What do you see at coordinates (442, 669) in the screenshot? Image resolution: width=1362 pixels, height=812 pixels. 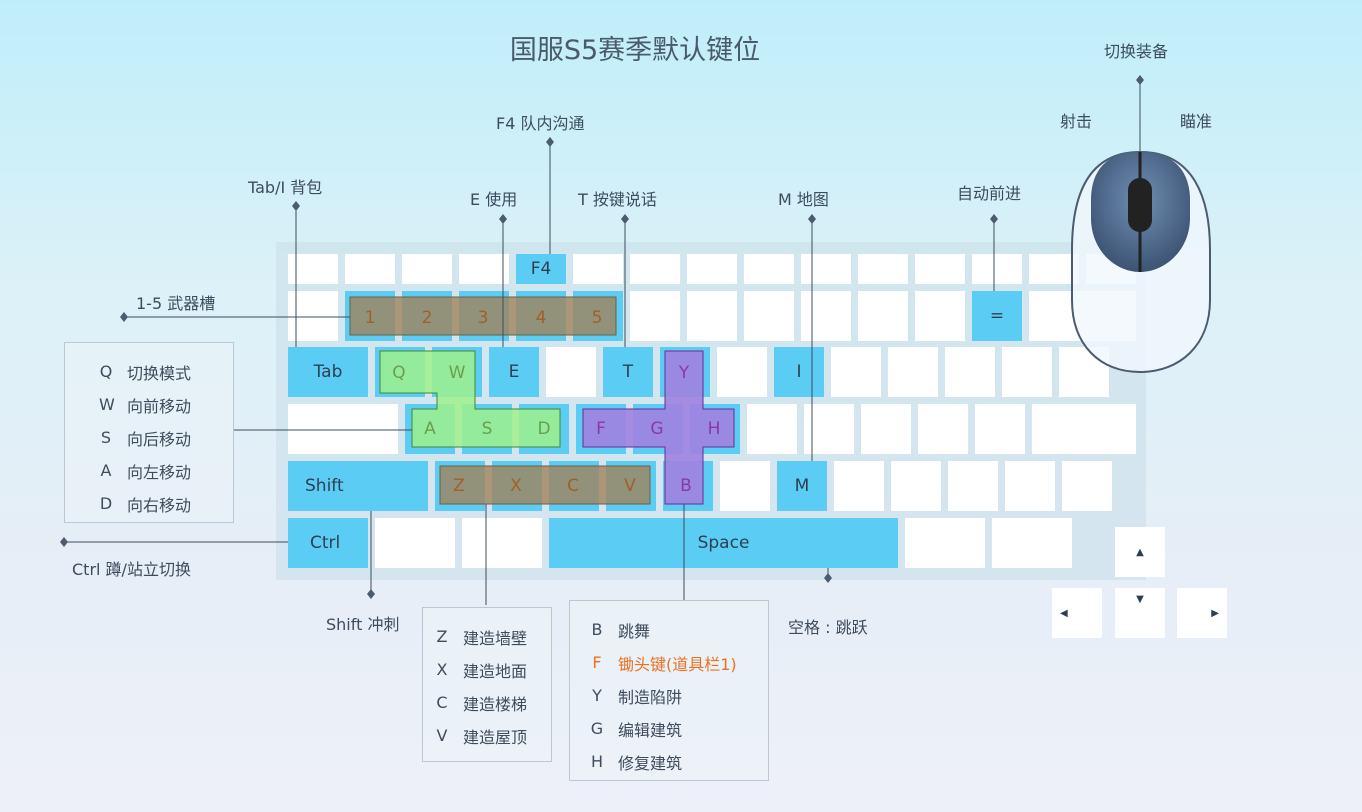 I see `legend-key: X` at bounding box center [442, 669].